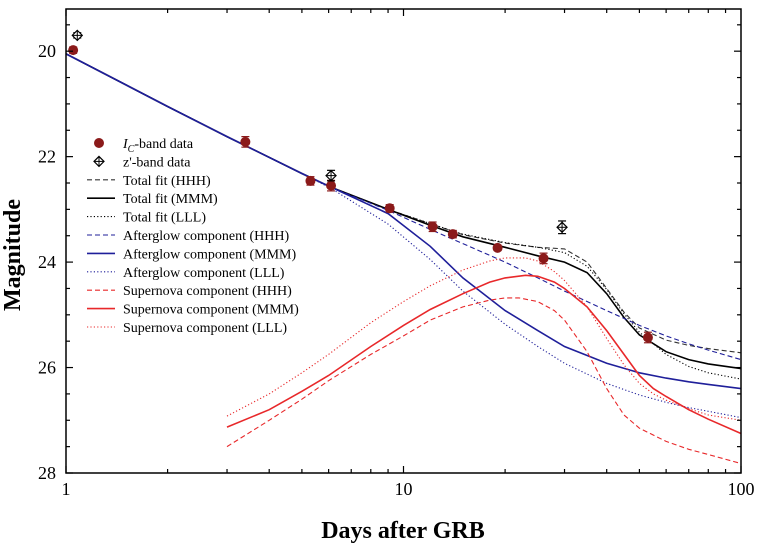 The height and width of the screenshot is (548, 761). What do you see at coordinates (209, 254) in the screenshot?
I see `legend-label: Afterglow component (MMM)` at bounding box center [209, 254].